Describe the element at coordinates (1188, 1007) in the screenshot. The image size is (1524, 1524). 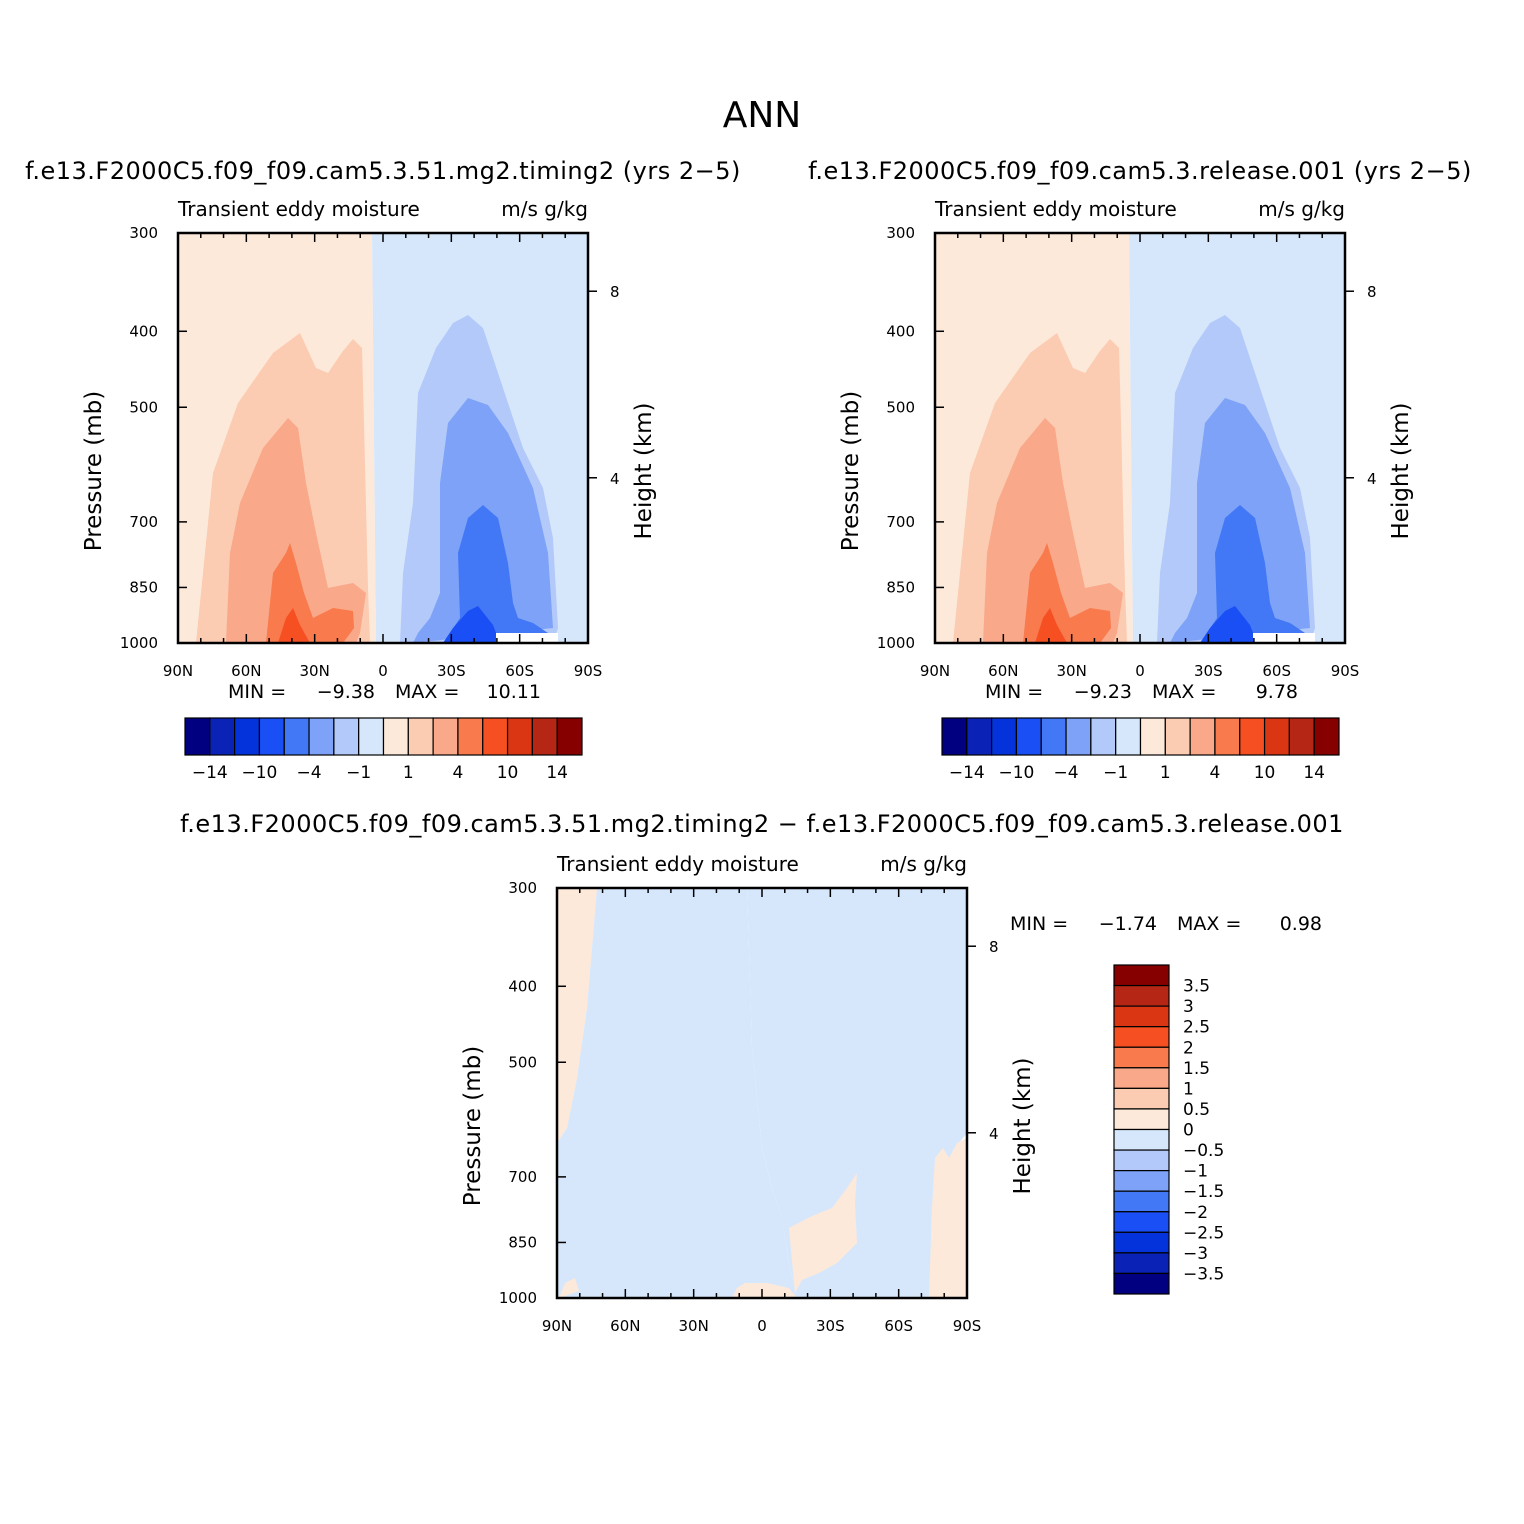
I see `colorbar-label: 3` at that location.